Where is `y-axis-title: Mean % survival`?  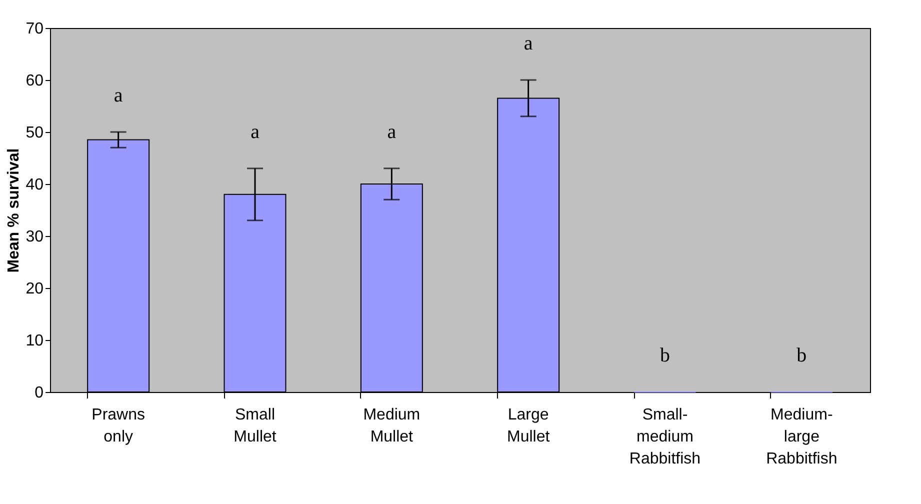
y-axis-title: Mean % survival is located at coordinates (14, 210).